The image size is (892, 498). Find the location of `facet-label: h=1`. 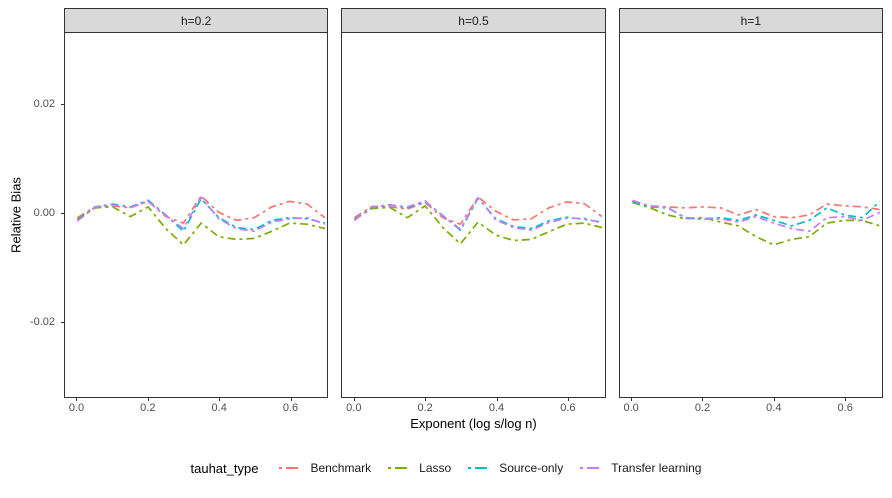

facet-label: h=1 is located at coordinates (750, 20).